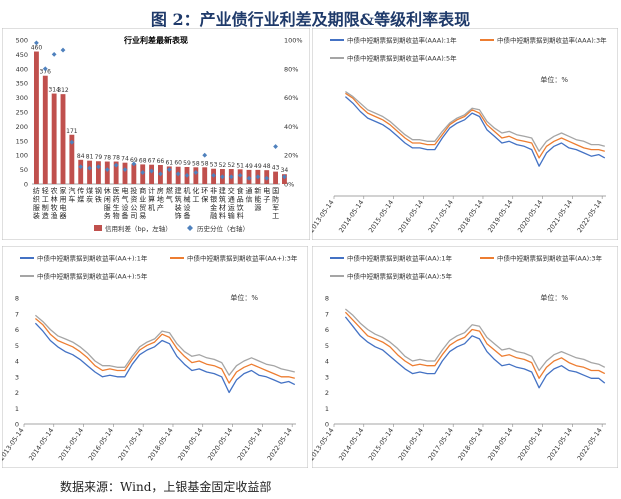 Image resolution: width=621 pixels, height=499 pixels. What do you see at coordinates (240, 203) in the screenshot?
I see `x-tick-label: 食品饮料` at bounding box center [240, 203].